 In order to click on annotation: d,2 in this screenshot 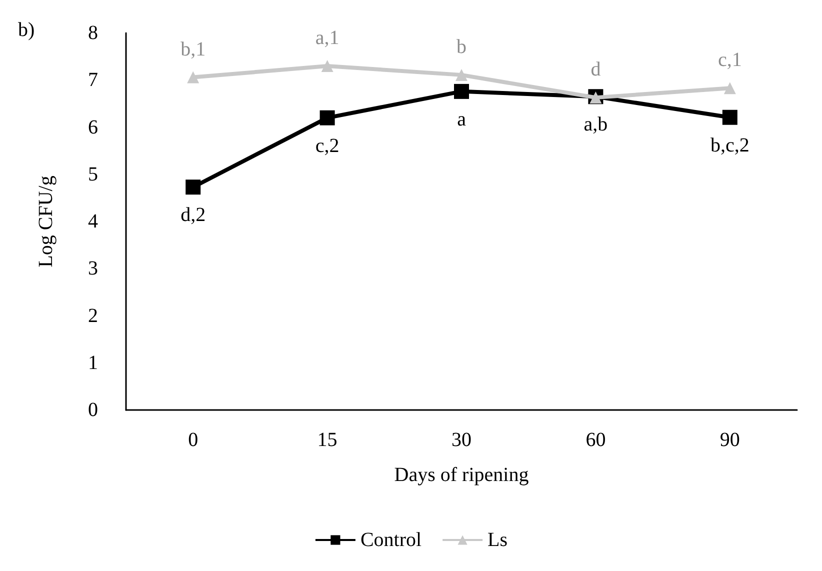, I will do `click(193, 215)`.